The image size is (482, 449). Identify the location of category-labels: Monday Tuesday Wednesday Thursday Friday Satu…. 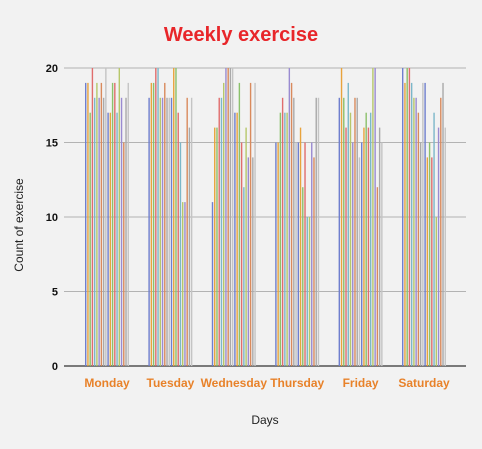
(267, 383).